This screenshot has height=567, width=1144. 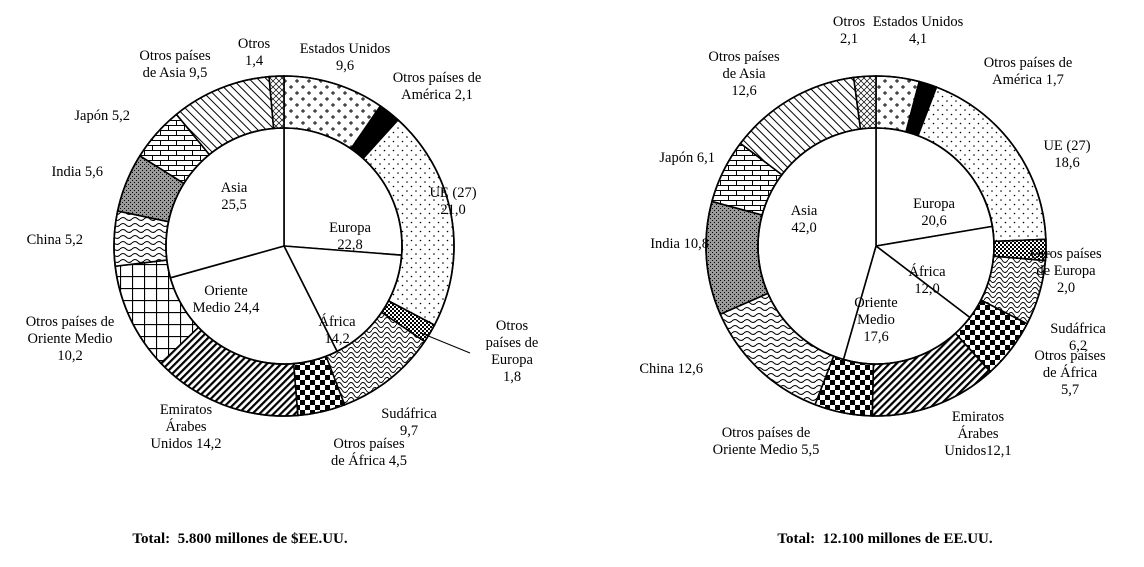 I want to click on outer-label-estados-unidos: Estados Unidos 9,6, so click(x=345, y=57).